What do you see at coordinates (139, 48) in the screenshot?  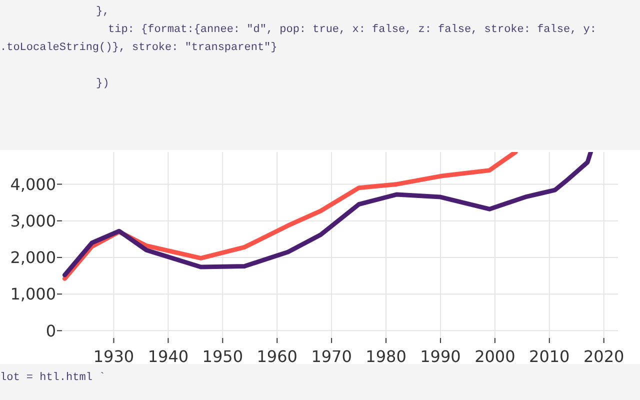 I see `text: .toLocaleString()}, stroke: "transparent"}` at bounding box center [139, 48].